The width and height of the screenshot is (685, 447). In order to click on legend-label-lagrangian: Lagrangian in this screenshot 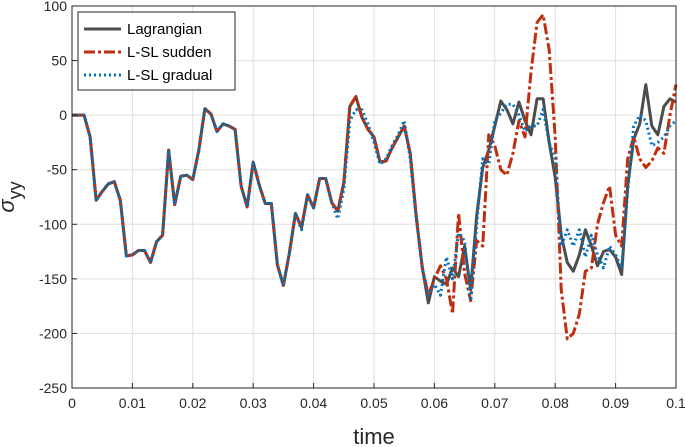, I will do `click(164, 29)`.